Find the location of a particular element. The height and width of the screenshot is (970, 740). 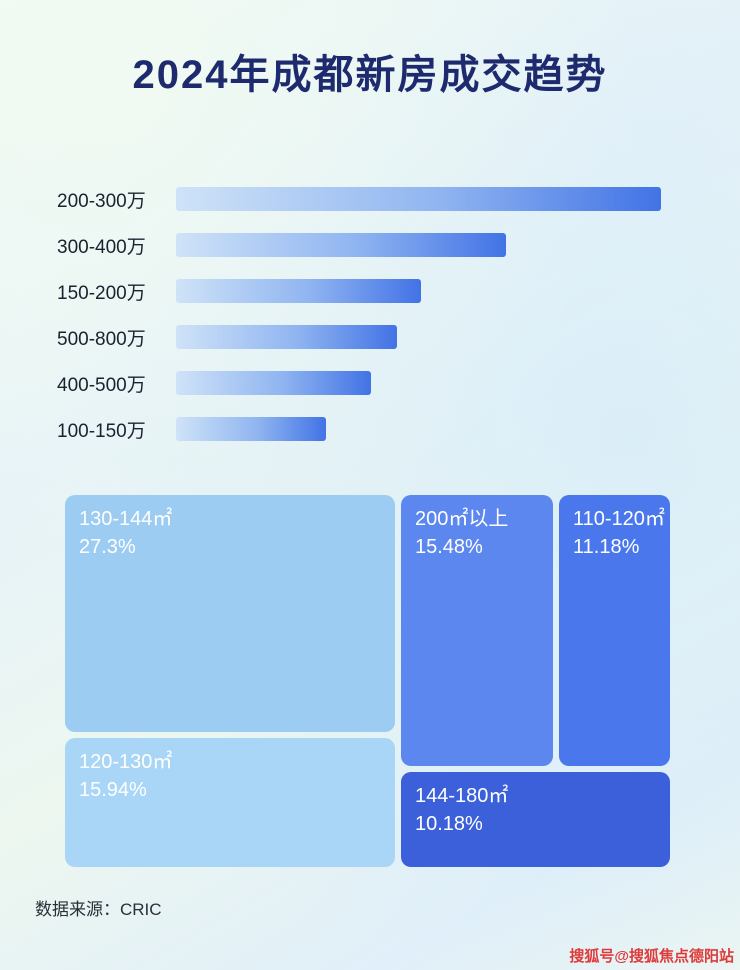

treemap-block-label: 120-130㎡ is located at coordinates (126, 762).